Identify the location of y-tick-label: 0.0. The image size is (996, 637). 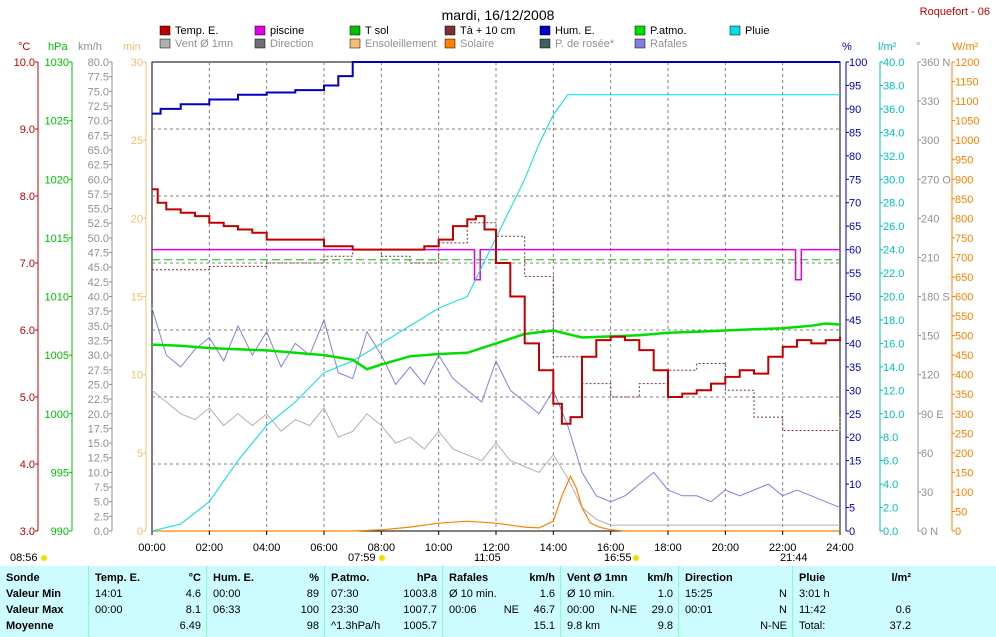
(890, 532).